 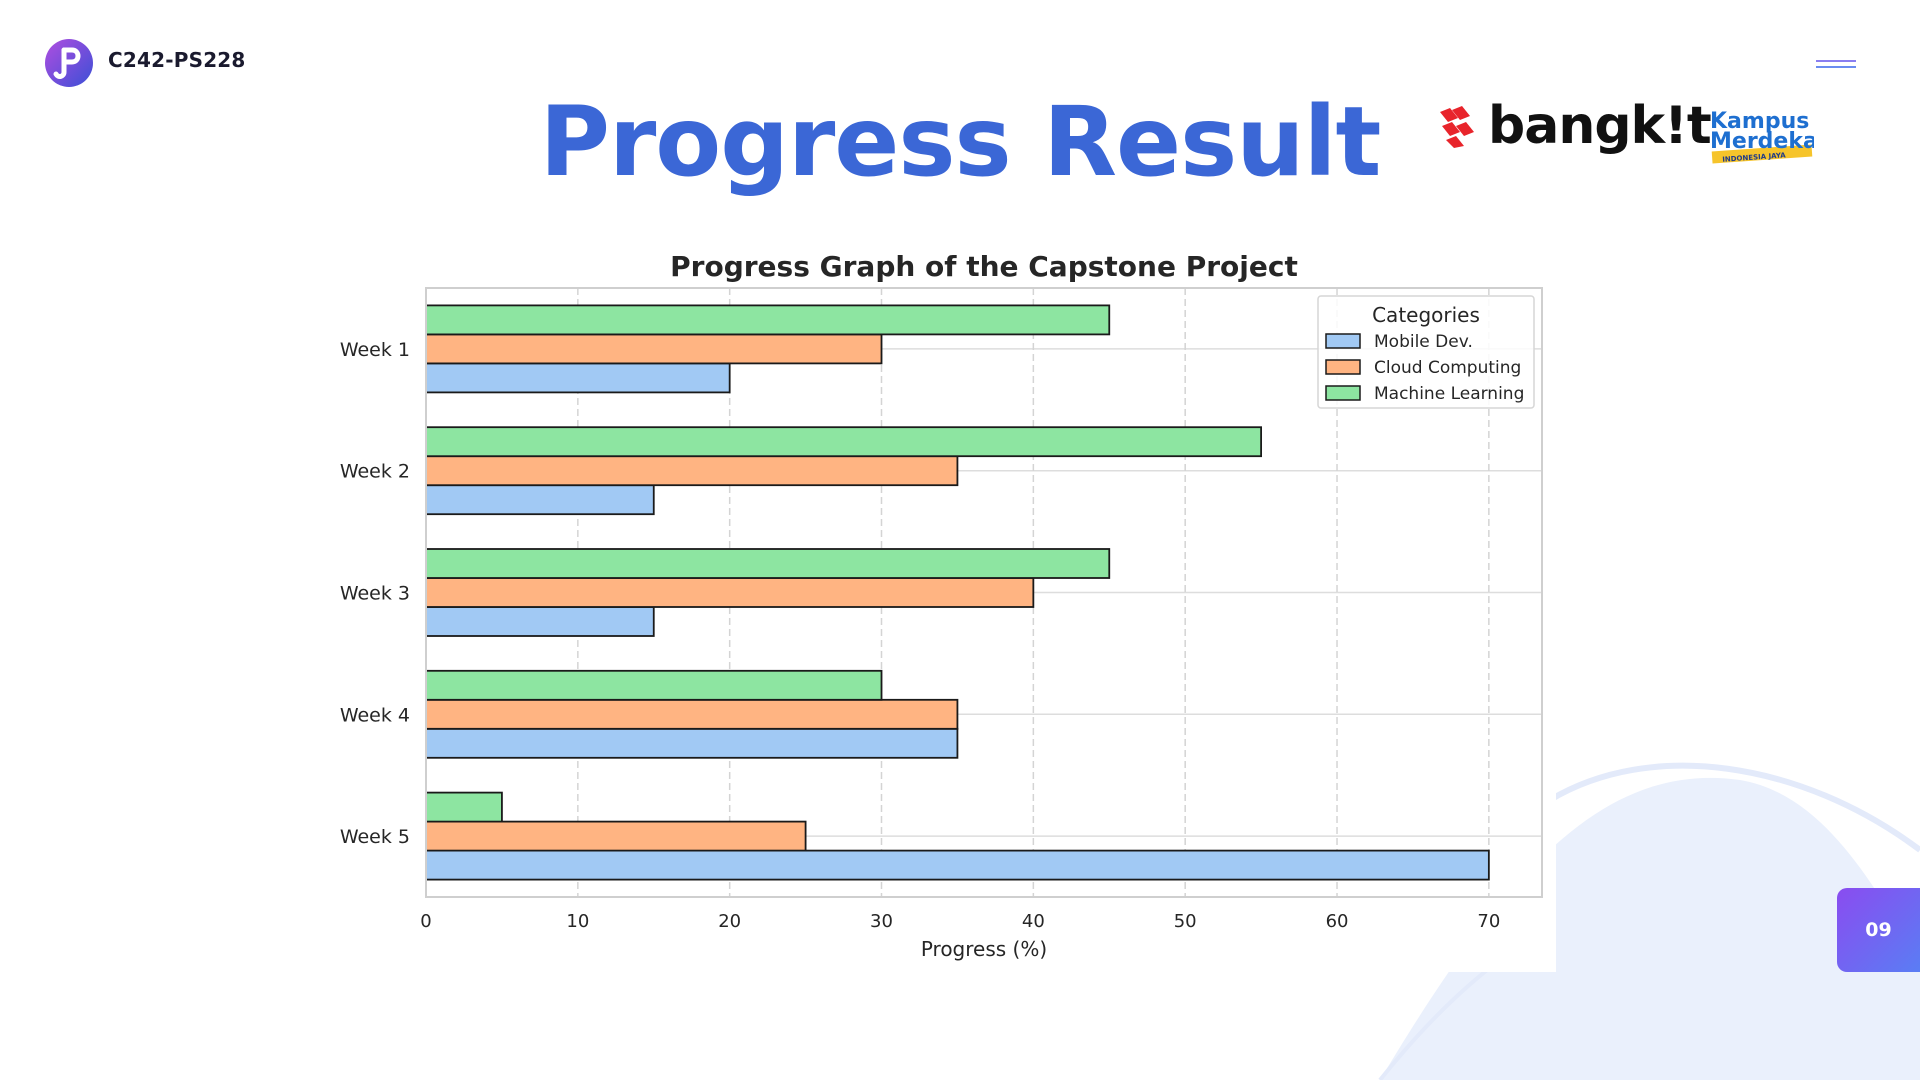 I want to click on bar-mobile-dev--week-3, so click(x=540, y=621).